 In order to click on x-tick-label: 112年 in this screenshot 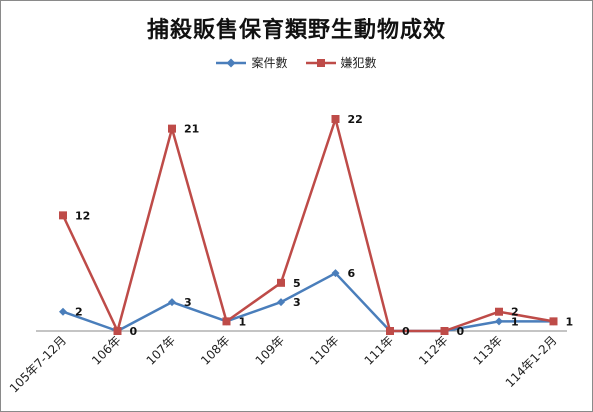, I will do `click(433, 350)`.